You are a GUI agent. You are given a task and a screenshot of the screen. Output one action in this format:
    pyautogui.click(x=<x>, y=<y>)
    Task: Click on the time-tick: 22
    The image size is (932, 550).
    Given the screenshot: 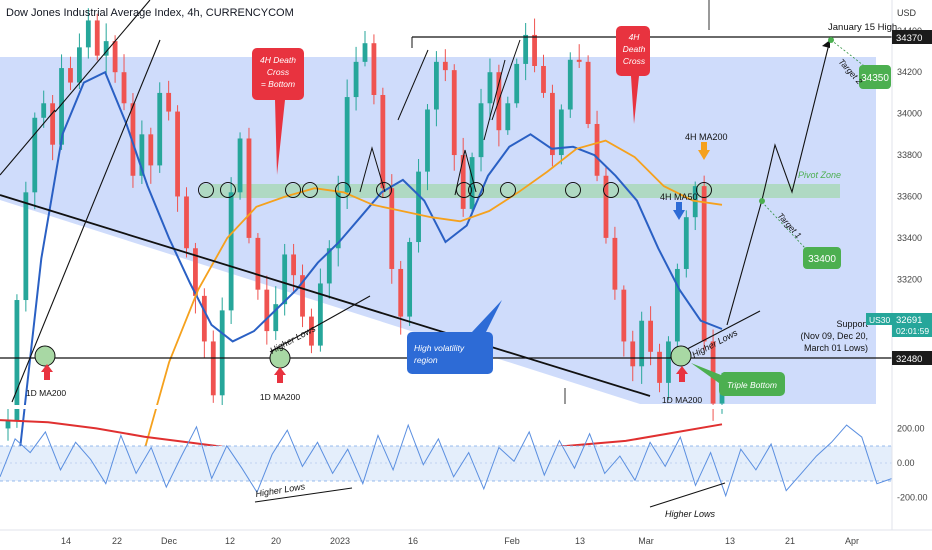 What is the action you would take?
    pyautogui.click(x=117, y=541)
    